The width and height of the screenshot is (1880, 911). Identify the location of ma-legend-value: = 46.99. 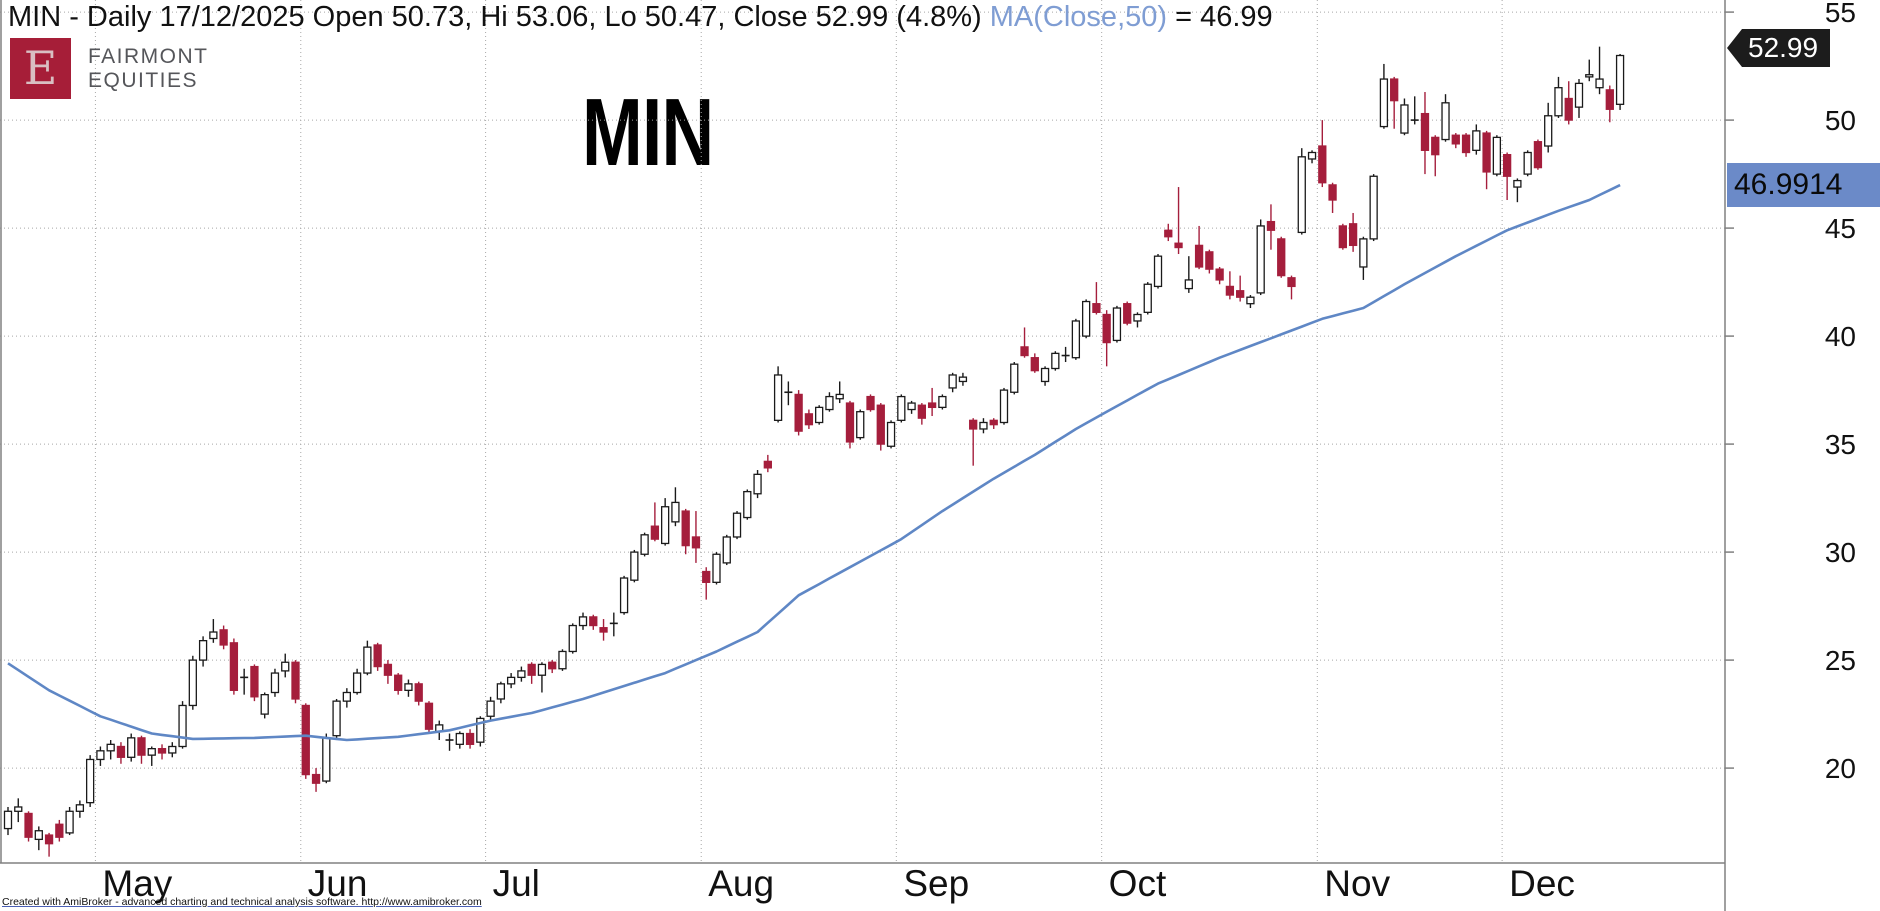
(1220, 17).